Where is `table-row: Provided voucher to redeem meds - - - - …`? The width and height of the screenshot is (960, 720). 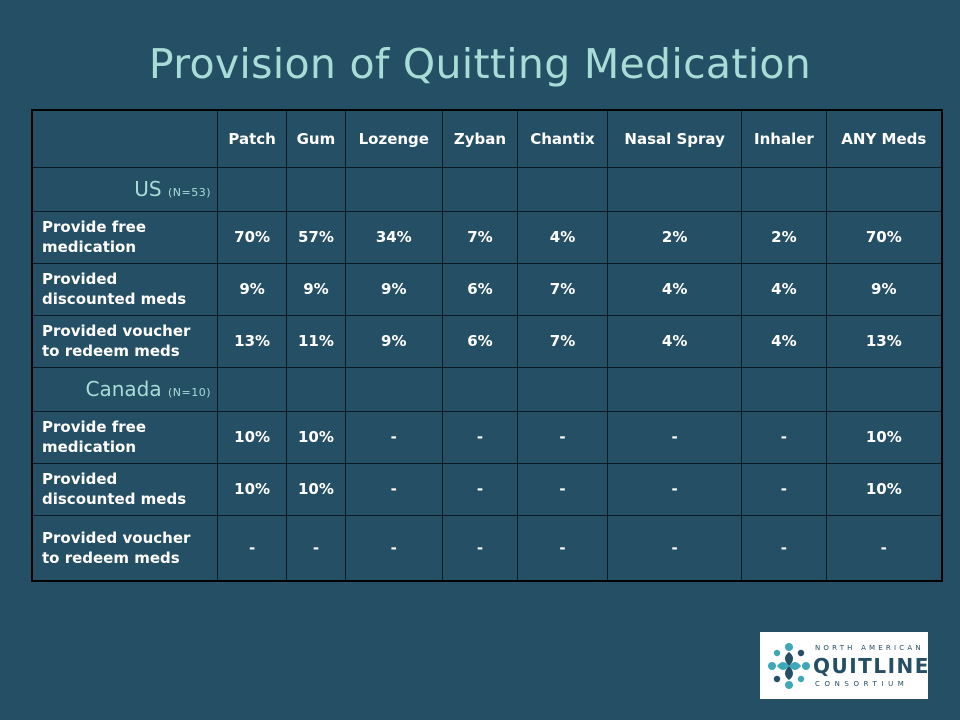
table-row: Provided voucher to redeem meds - - - - … is located at coordinates (487, 548).